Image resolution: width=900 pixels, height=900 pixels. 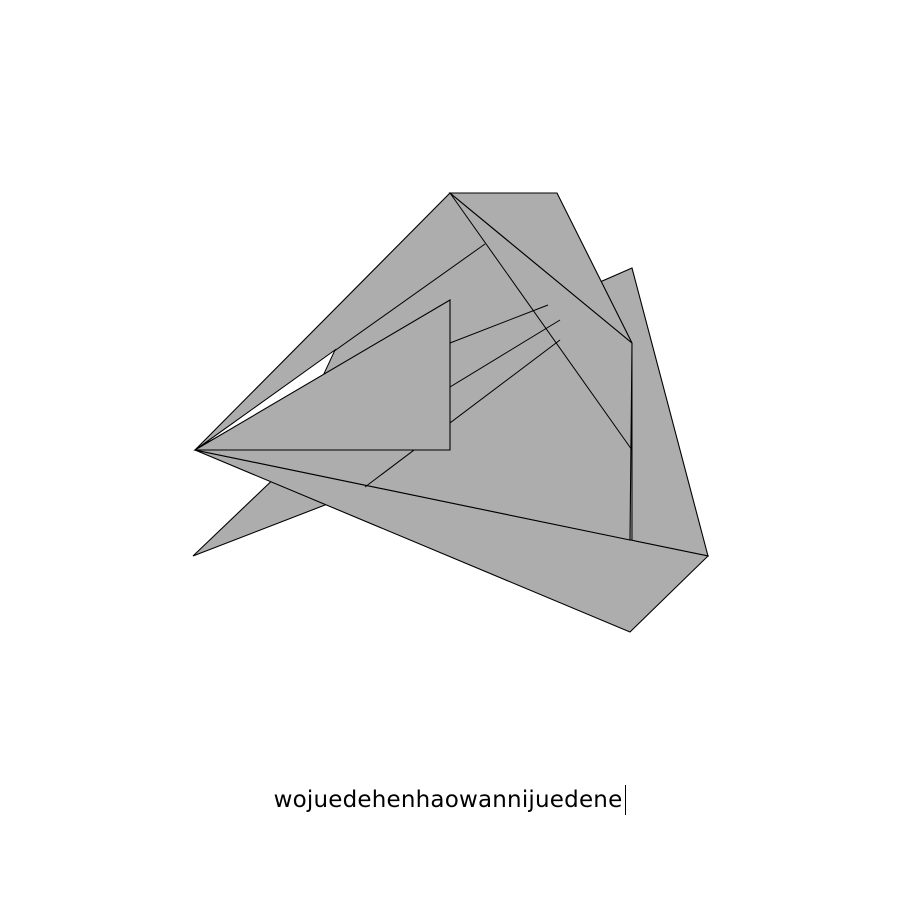 What do you see at coordinates (626, 800) in the screenshot?
I see `text-cursor` at bounding box center [626, 800].